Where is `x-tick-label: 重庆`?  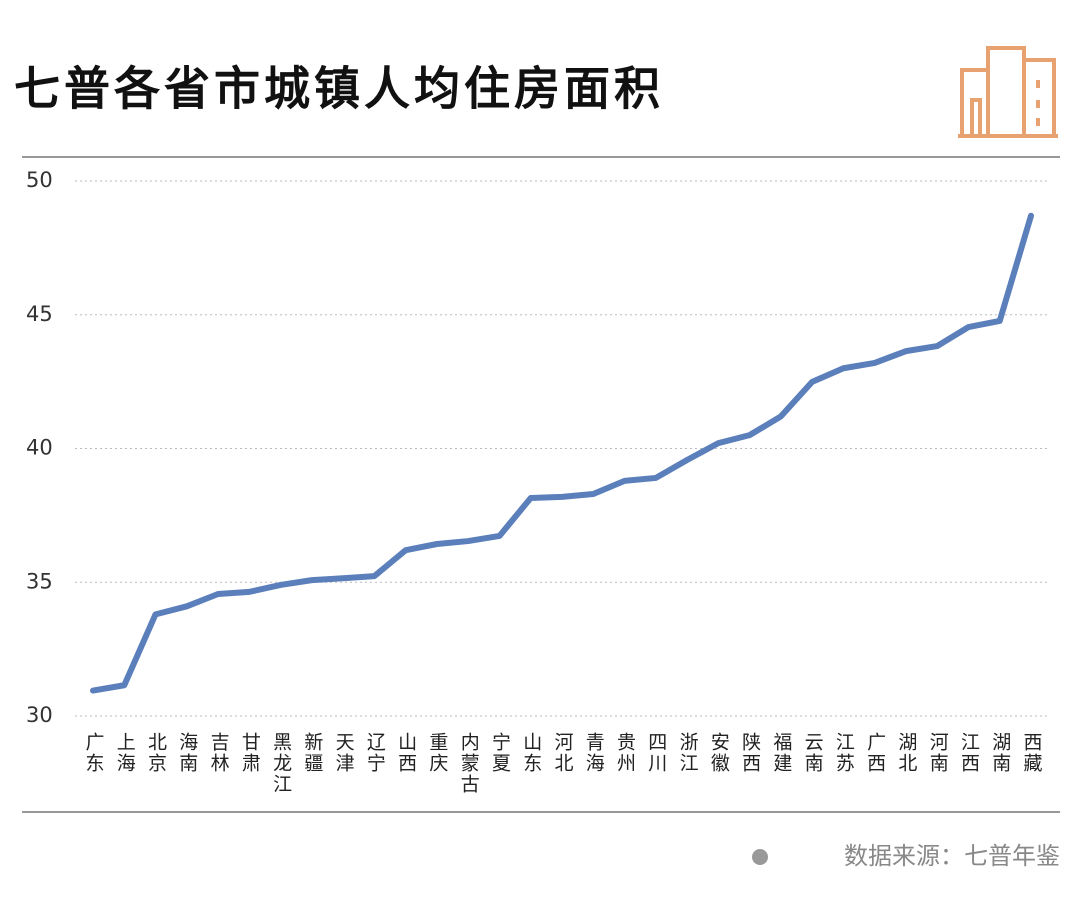 x-tick-label: 重庆 is located at coordinates (437, 753).